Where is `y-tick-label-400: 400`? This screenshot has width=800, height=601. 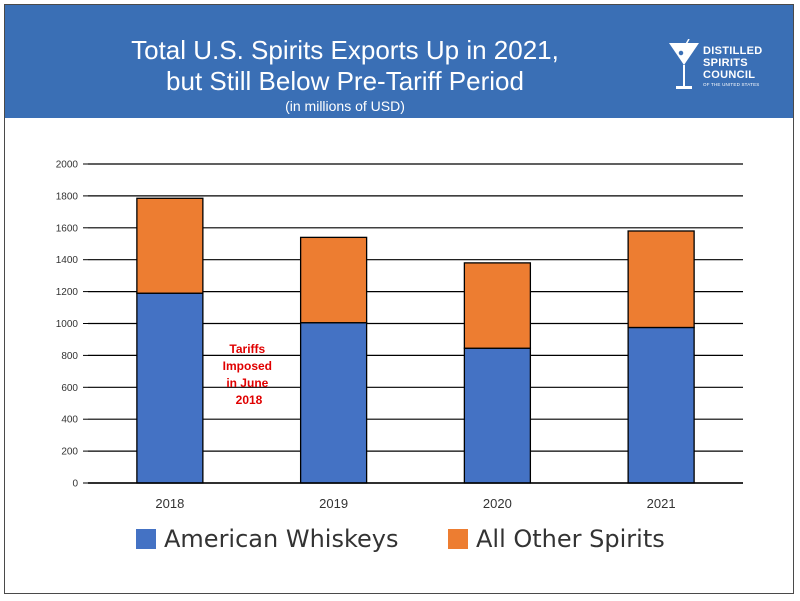
y-tick-label-400: 400 is located at coordinates (69, 420).